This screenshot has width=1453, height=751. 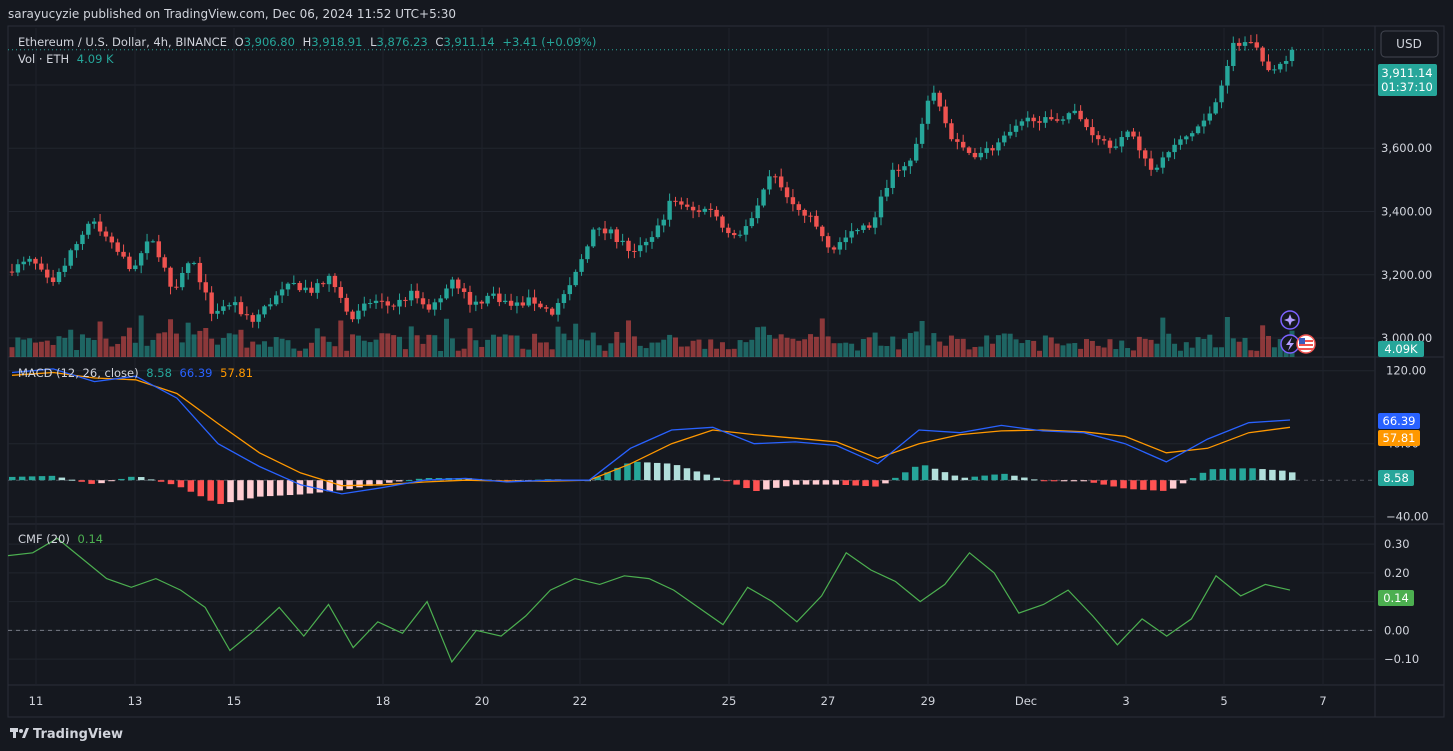 I want to click on currency-button: USD, so click(x=1409, y=44).